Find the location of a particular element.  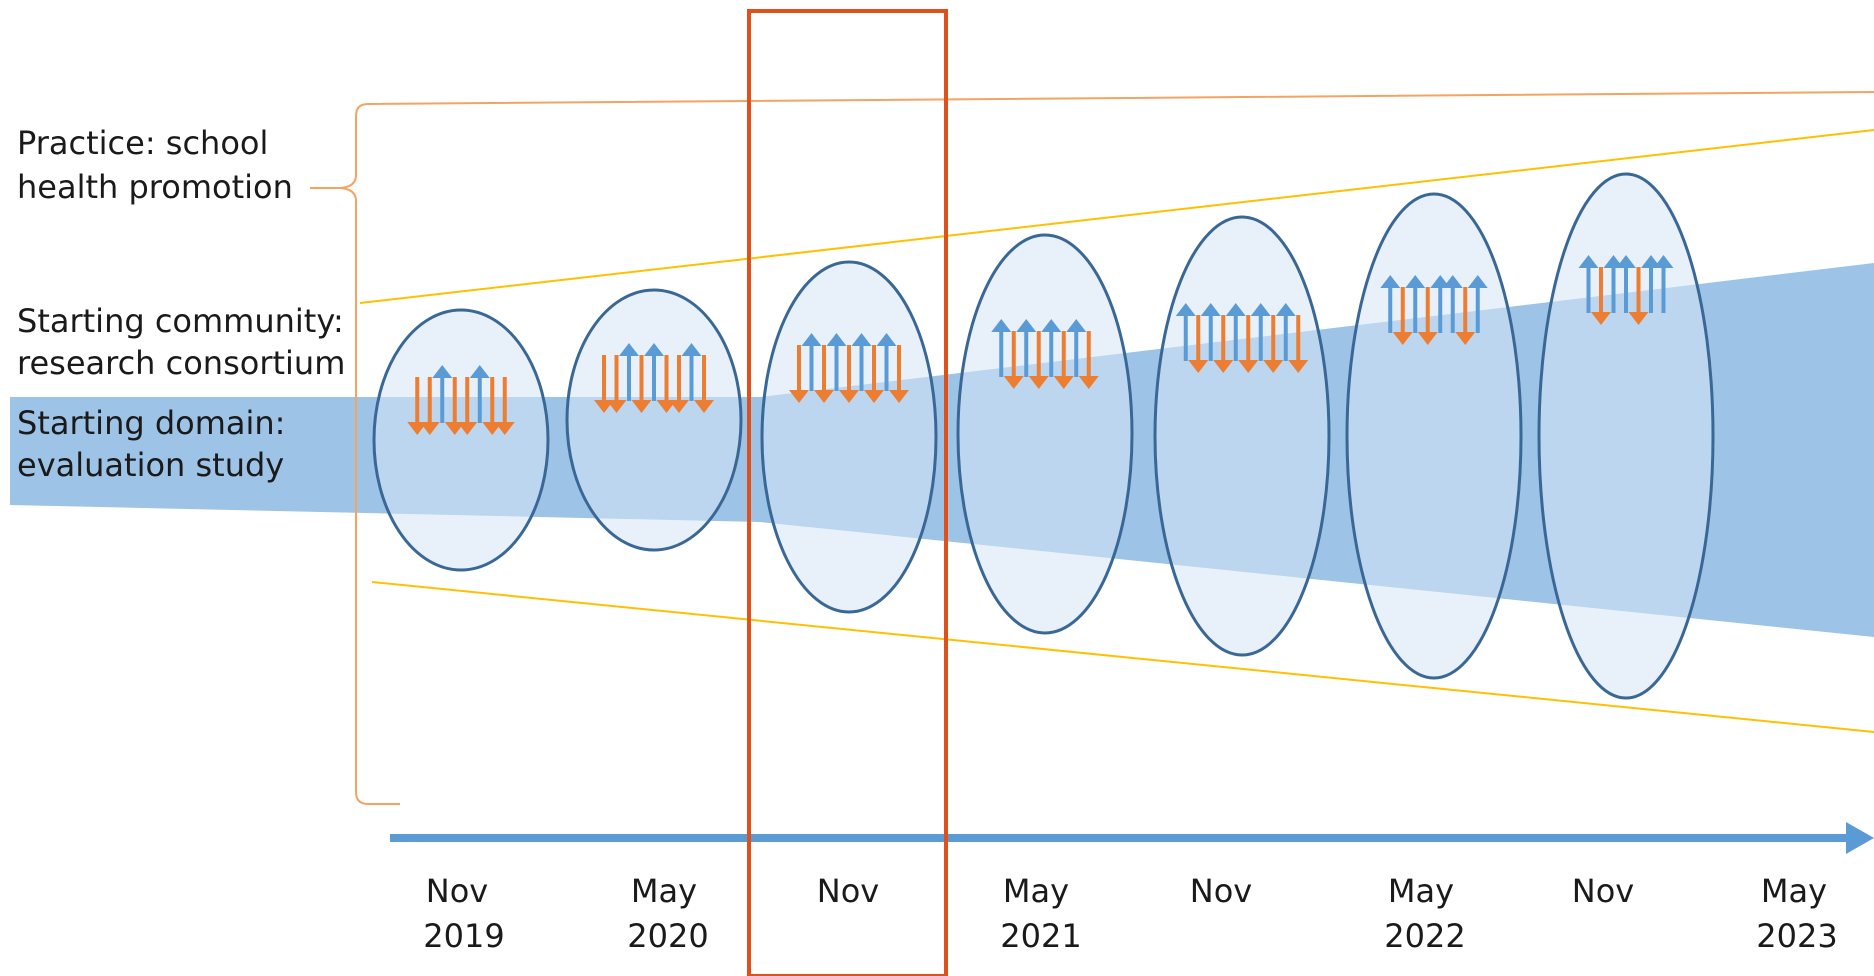

tick-year: 2021 is located at coordinates (1040, 936).